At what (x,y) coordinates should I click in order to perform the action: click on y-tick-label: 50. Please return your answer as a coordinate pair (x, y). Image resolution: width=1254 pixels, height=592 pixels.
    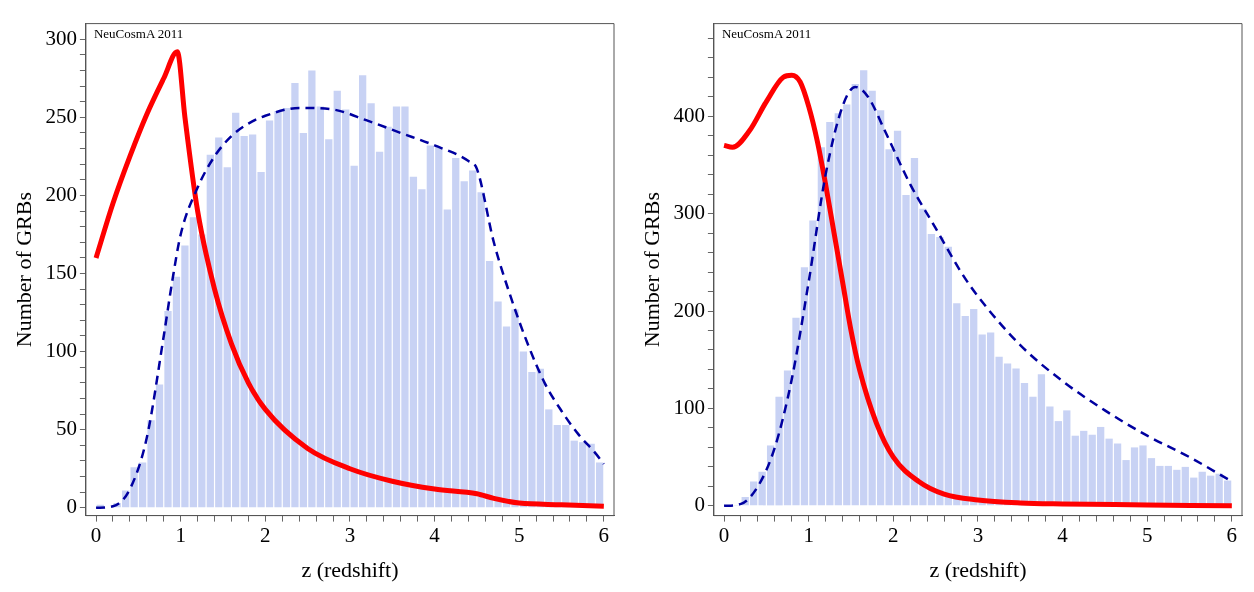
    Looking at the image, I should click on (66, 428).